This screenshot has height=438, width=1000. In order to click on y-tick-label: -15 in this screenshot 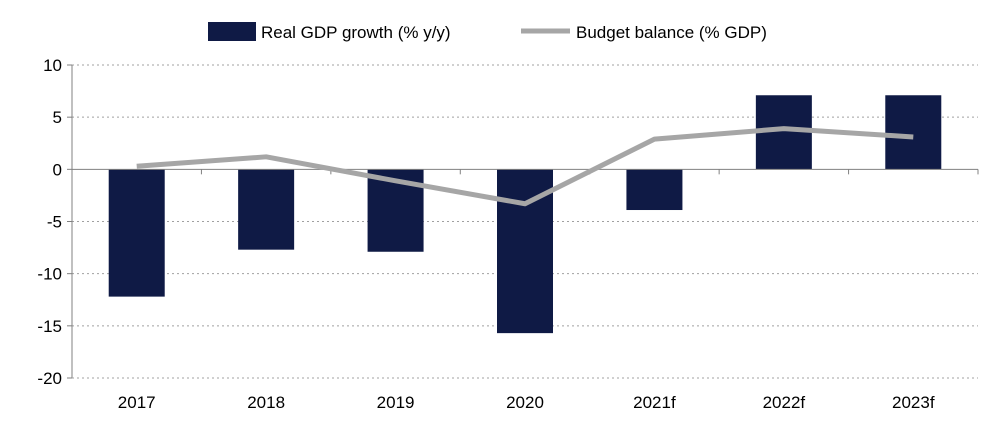, I will do `click(49, 326)`.